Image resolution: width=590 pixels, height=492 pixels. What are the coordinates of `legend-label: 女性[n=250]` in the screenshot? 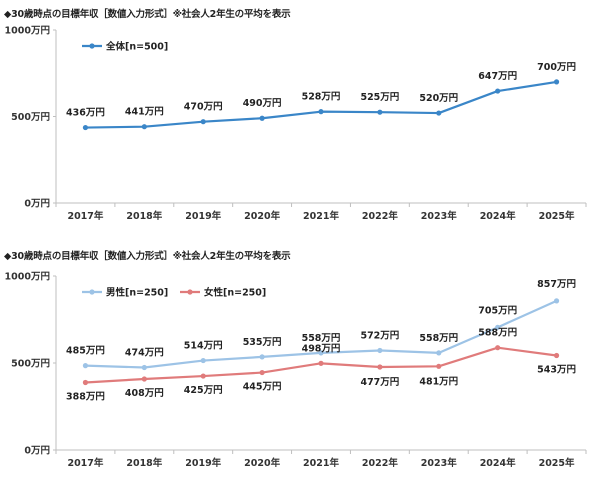 It's located at (235, 293).